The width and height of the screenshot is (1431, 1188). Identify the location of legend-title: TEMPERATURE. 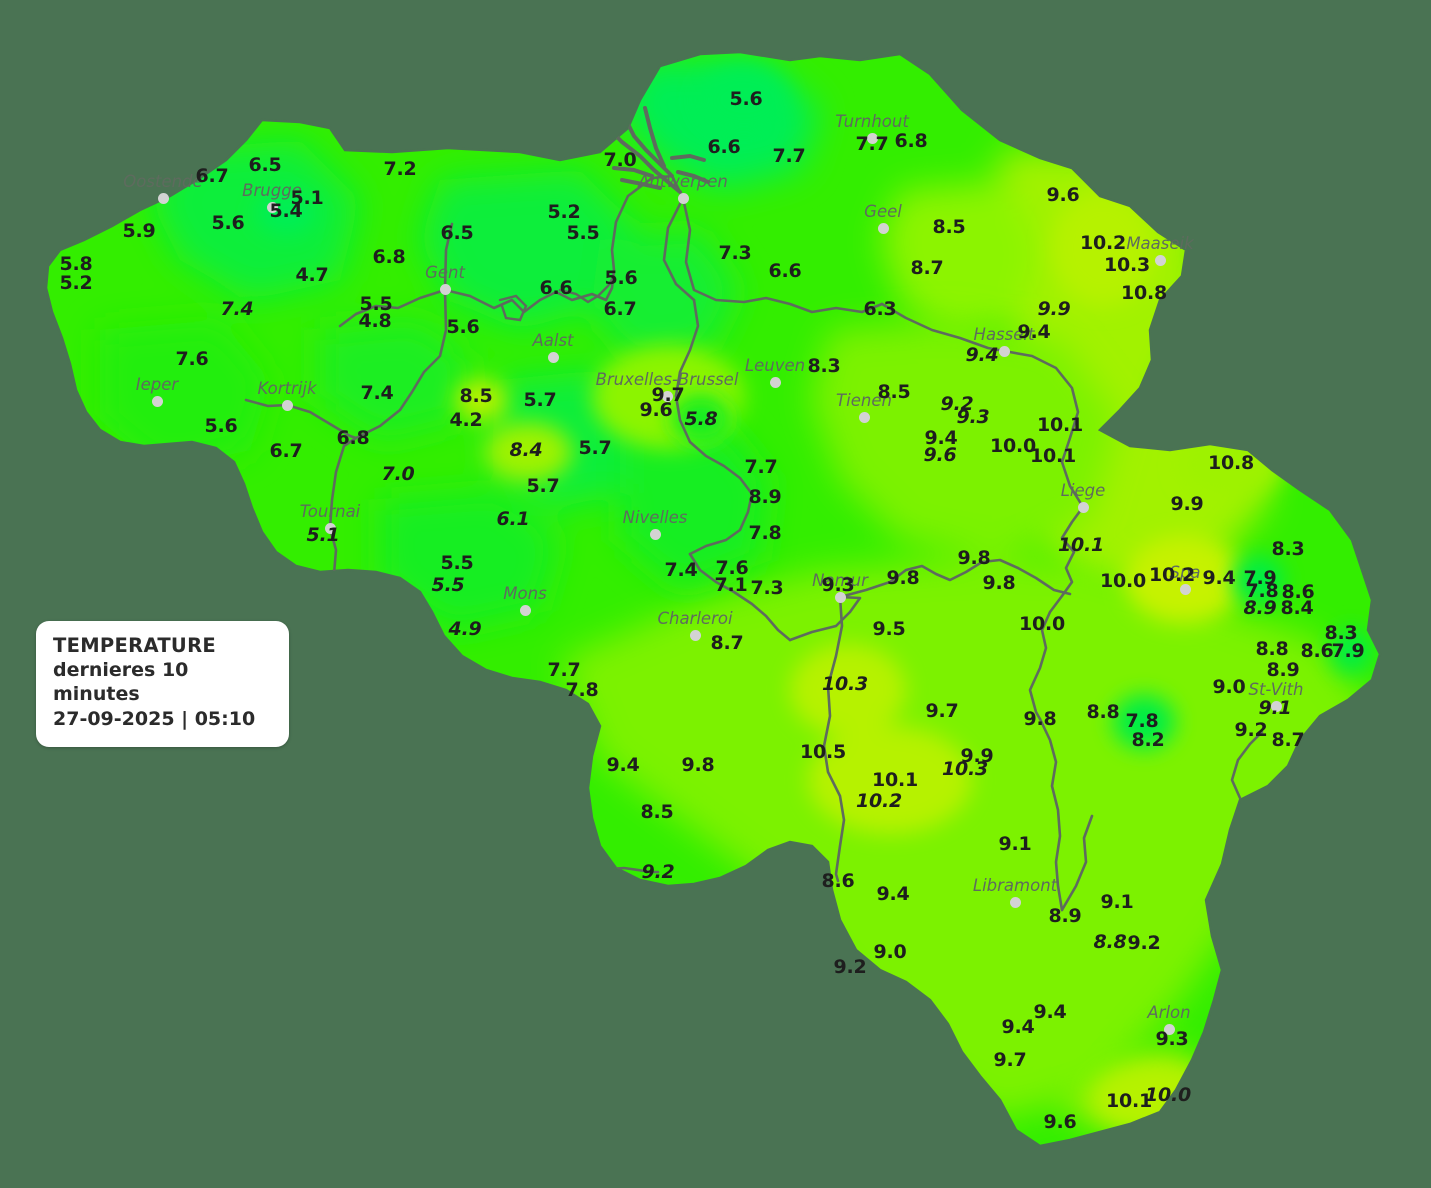
(135, 645).